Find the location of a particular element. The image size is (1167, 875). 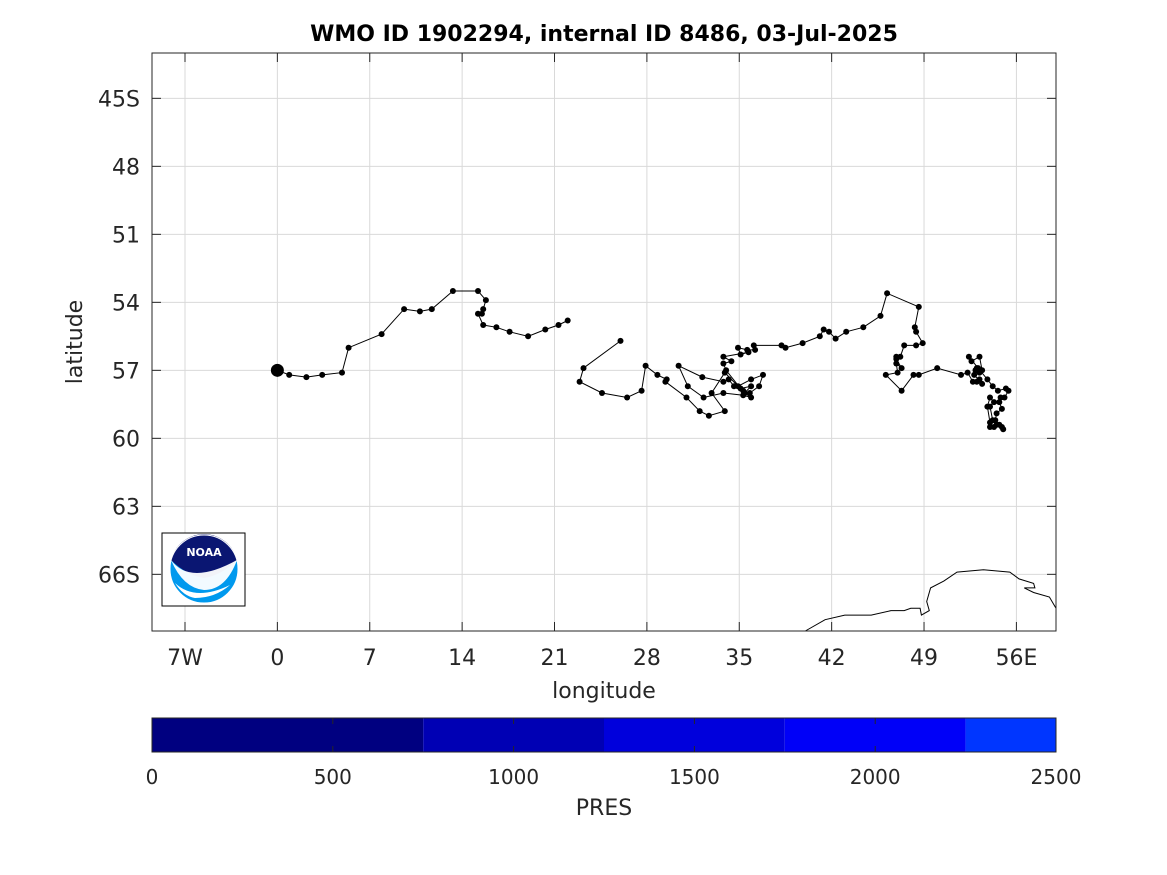

x-tick-label: 21 is located at coordinates (555, 658).